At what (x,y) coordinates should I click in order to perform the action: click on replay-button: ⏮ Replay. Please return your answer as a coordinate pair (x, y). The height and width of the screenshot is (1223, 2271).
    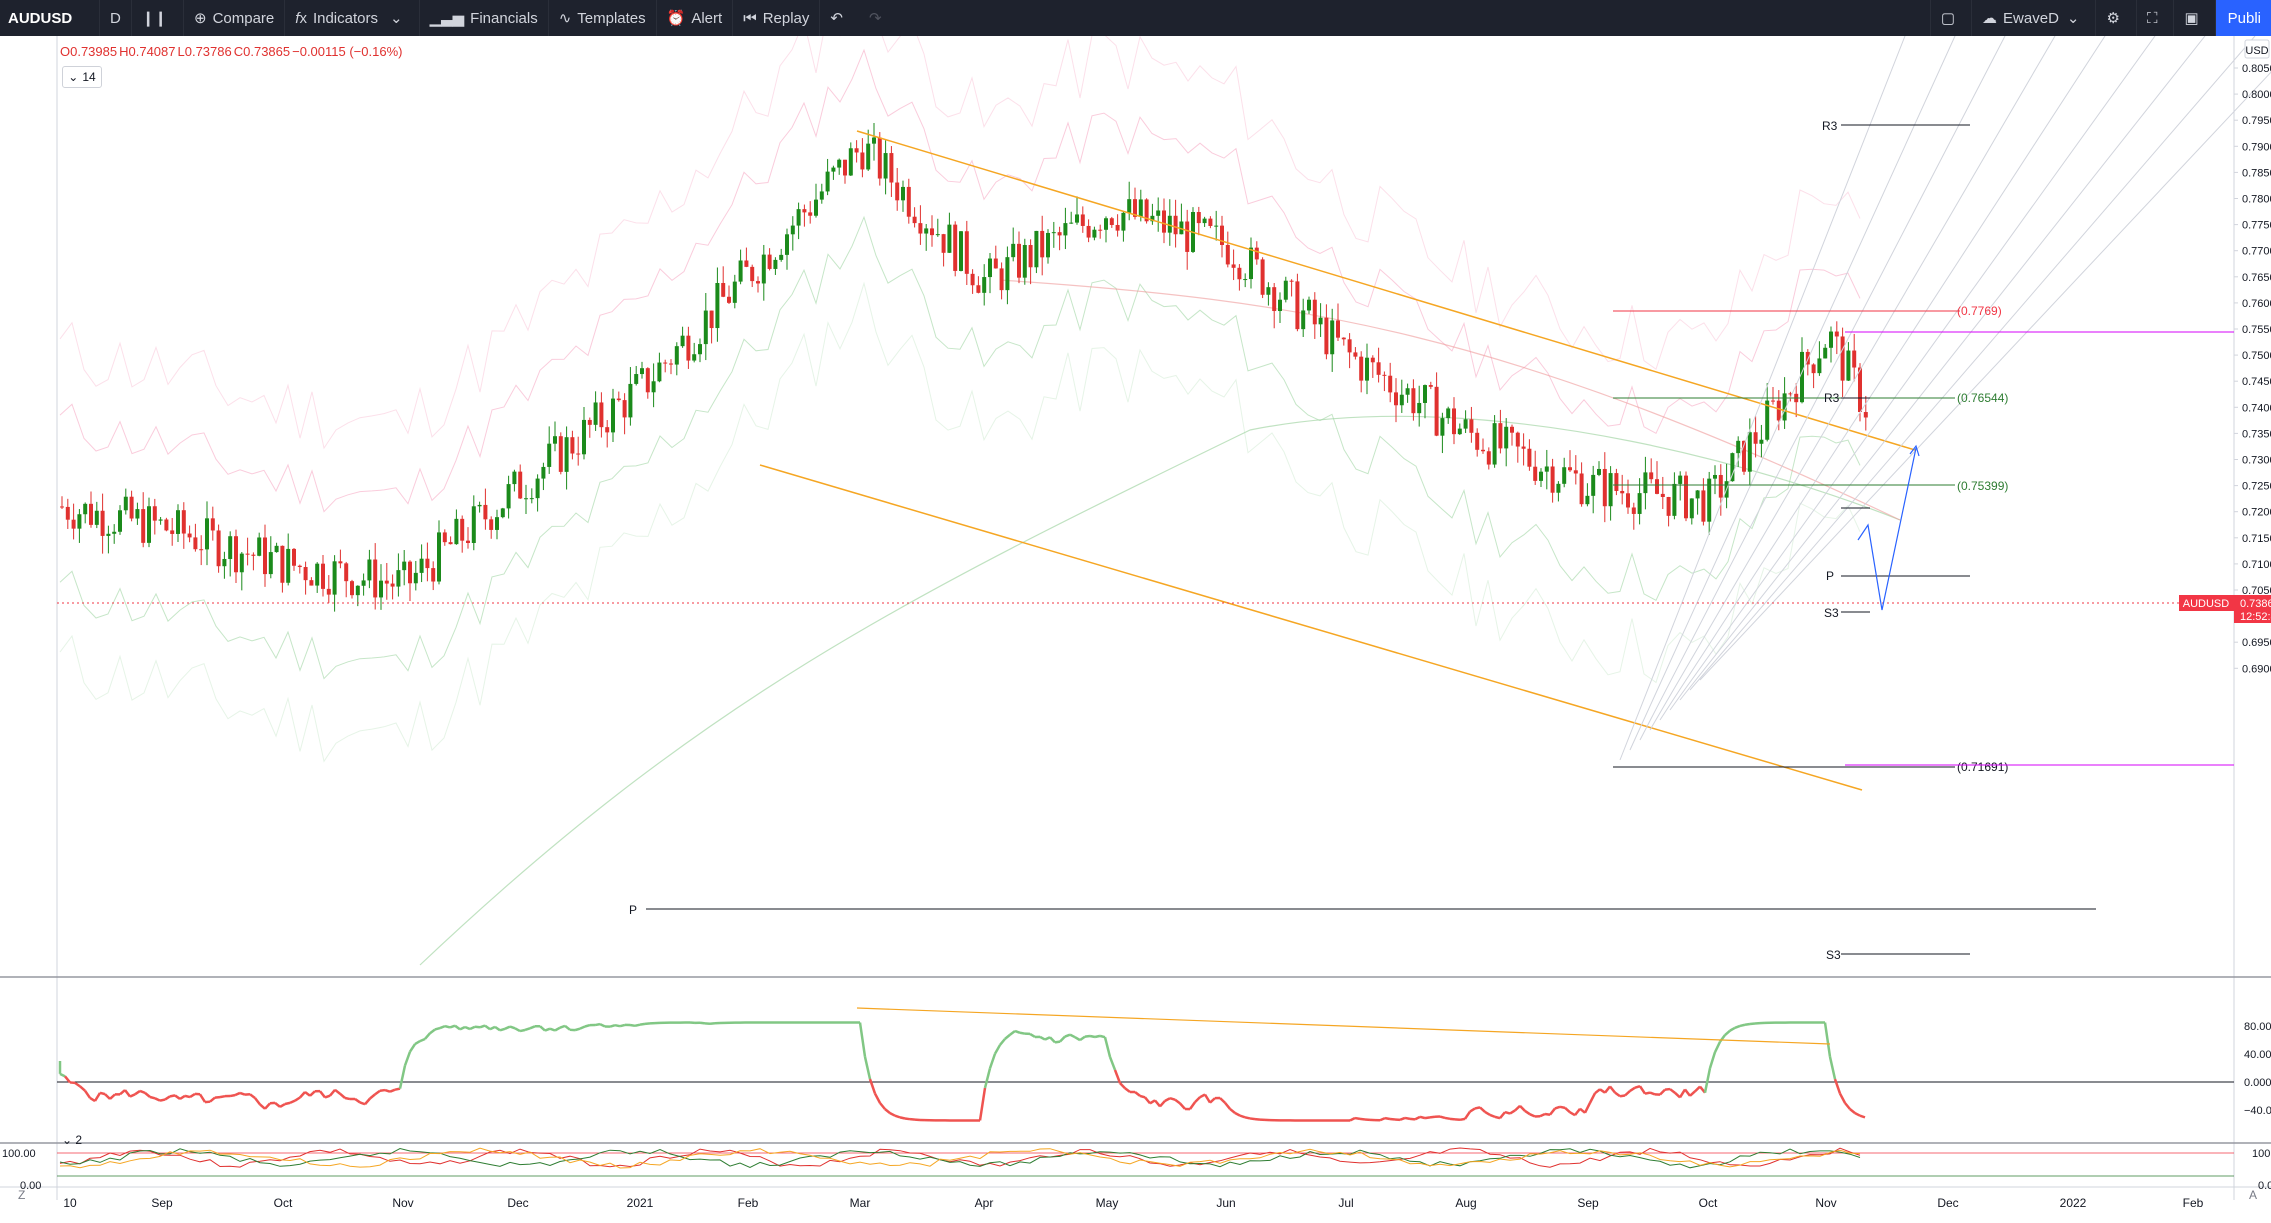
    Looking at the image, I should click on (777, 18).